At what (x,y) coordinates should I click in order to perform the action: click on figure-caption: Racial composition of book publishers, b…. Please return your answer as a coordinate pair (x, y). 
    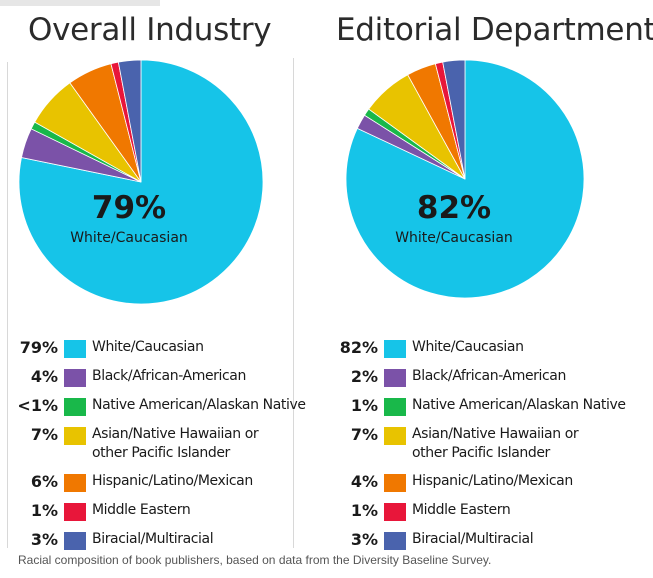
    Looking at the image, I should click on (255, 560).